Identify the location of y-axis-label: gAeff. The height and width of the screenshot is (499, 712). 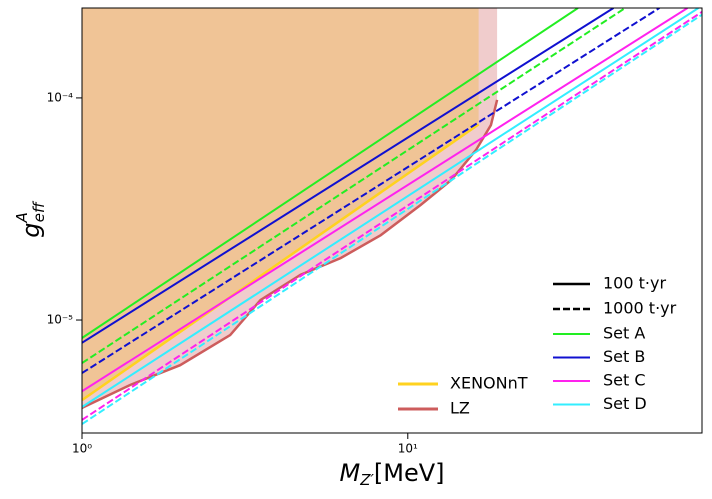
(30, 219).